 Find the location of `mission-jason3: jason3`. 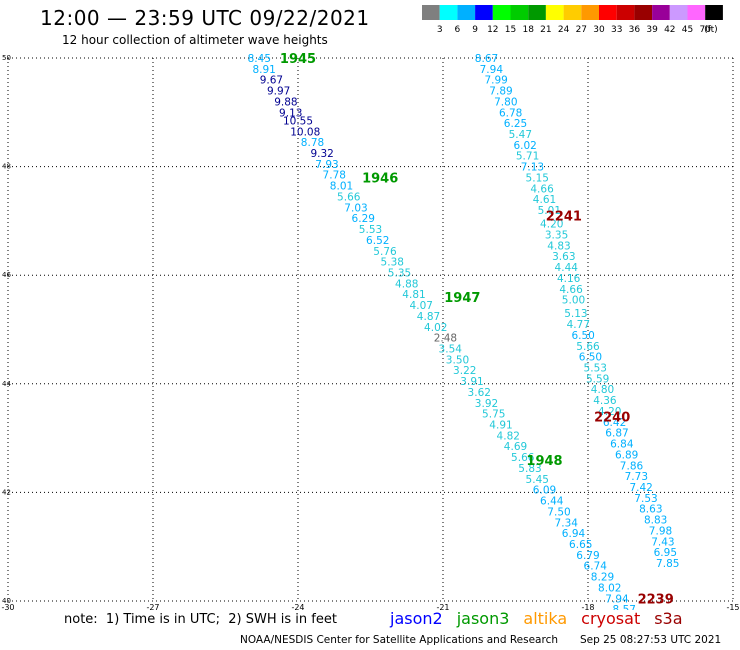

mission-jason3: jason3 is located at coordinates (483, 618).